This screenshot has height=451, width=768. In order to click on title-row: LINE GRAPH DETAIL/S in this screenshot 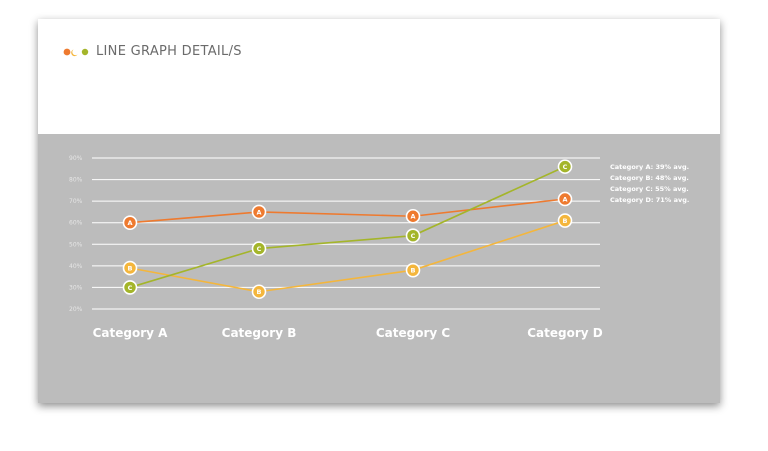, I will do `click(152, 51)`.